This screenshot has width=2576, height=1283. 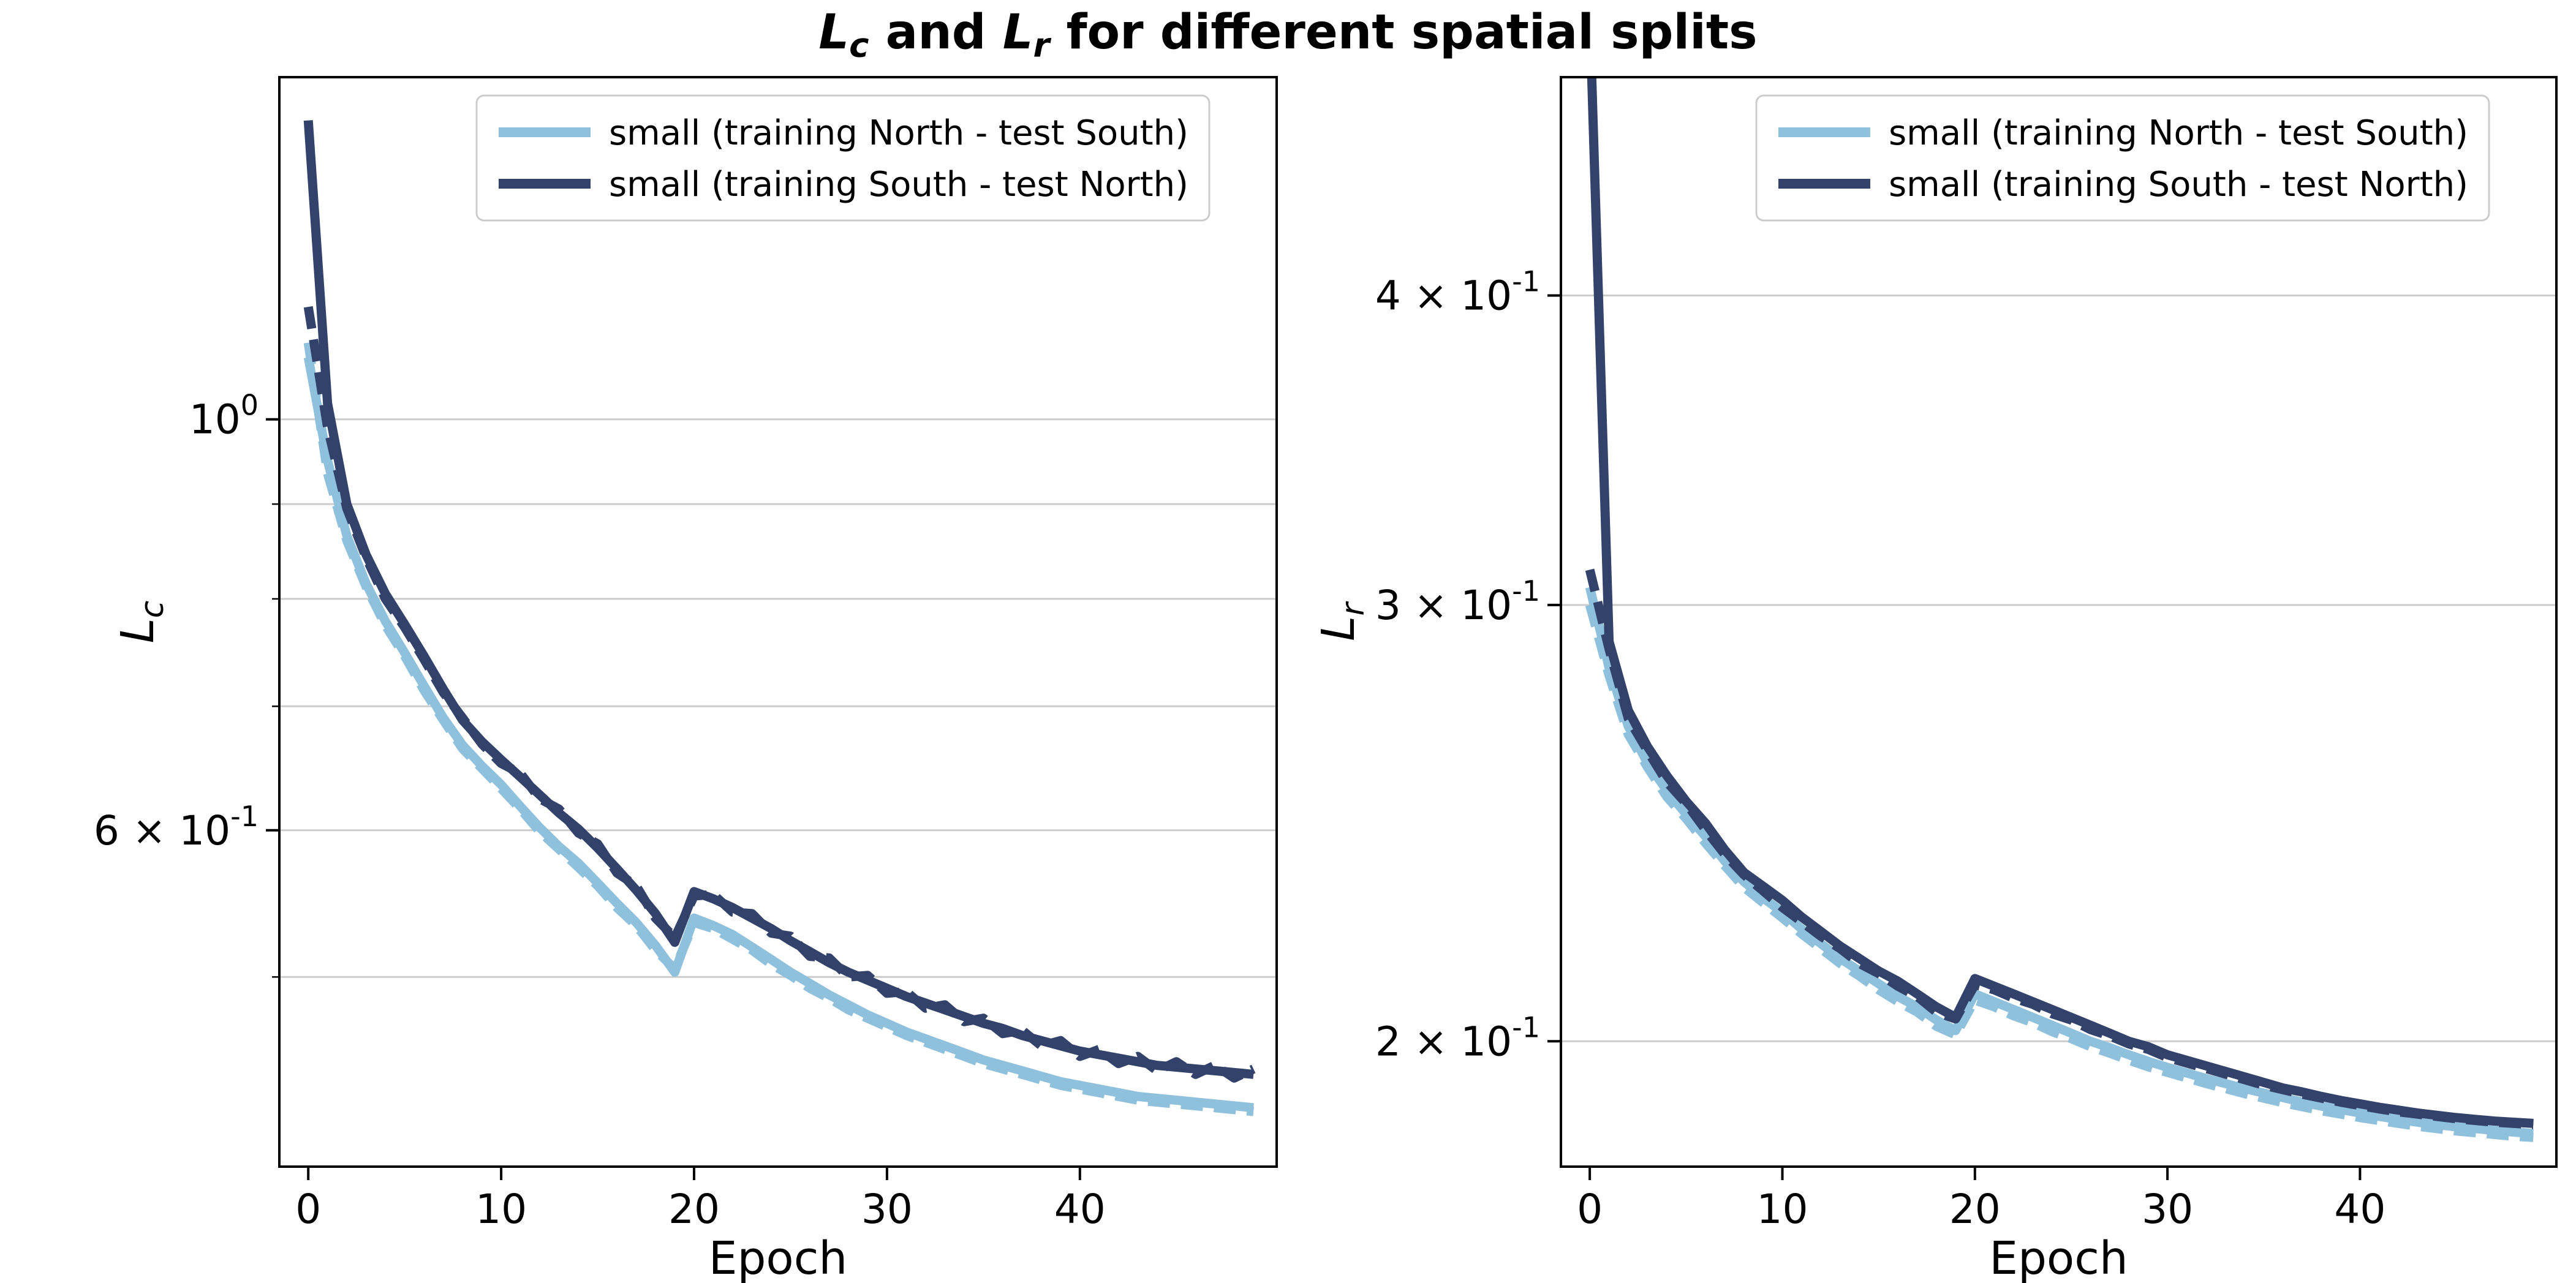 I want to click on chart-title: Lc and Lr for different spatial splits, so click(x=1288, y=35).